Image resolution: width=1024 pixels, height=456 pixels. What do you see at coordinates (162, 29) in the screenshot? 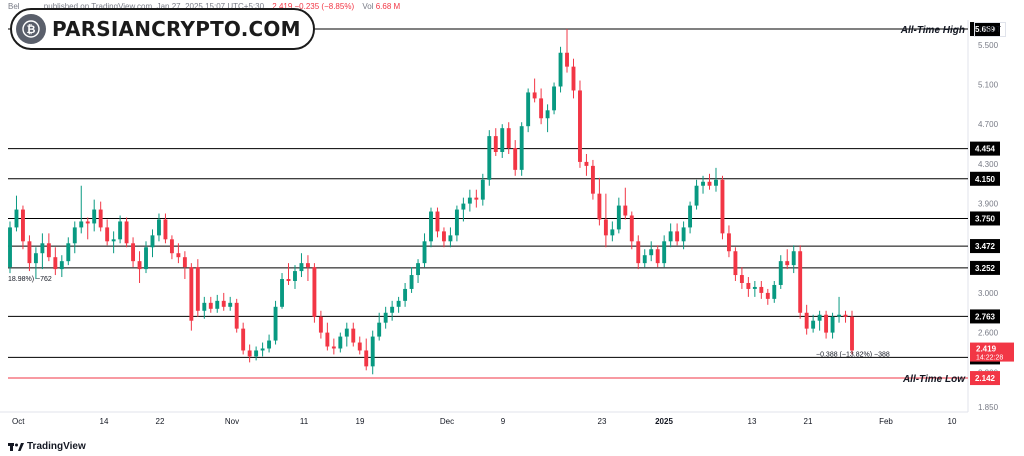
I see `watermark-badge: ₿ PARSIANCRYPTO.COM` at bounding box center [162, 29].